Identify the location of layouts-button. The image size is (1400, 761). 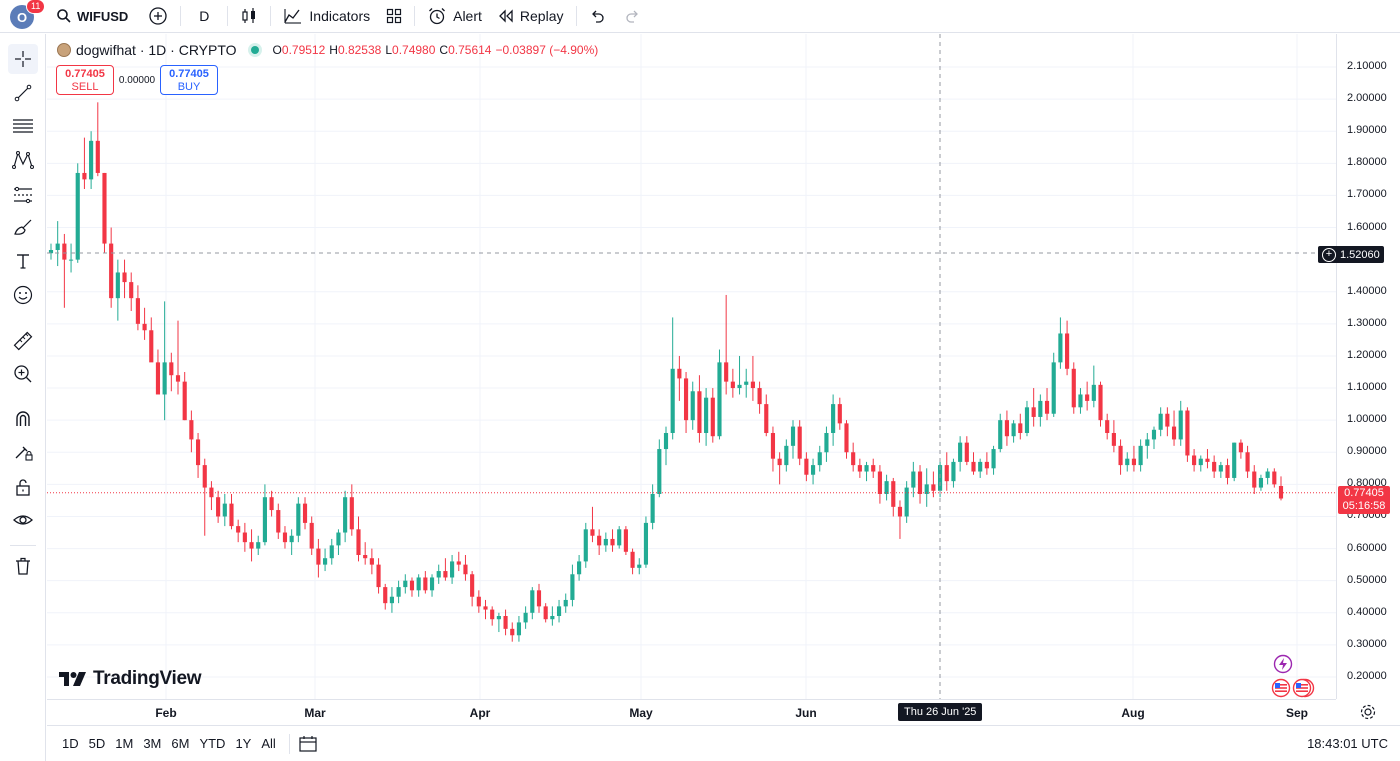
(394, 16).